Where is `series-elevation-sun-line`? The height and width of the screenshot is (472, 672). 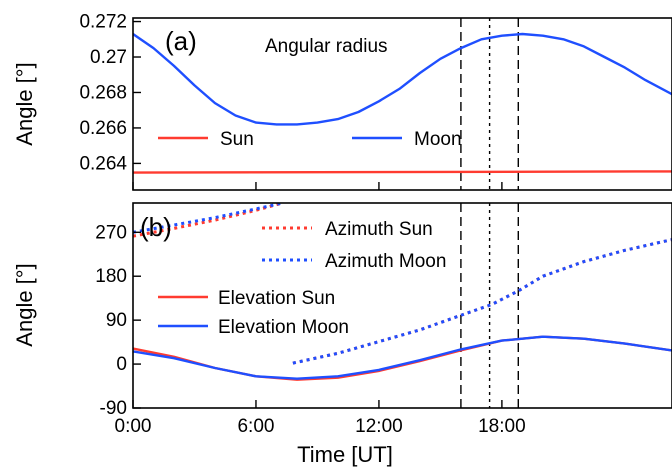 series-elevation-sun-line is located at coordinates (402, 358).